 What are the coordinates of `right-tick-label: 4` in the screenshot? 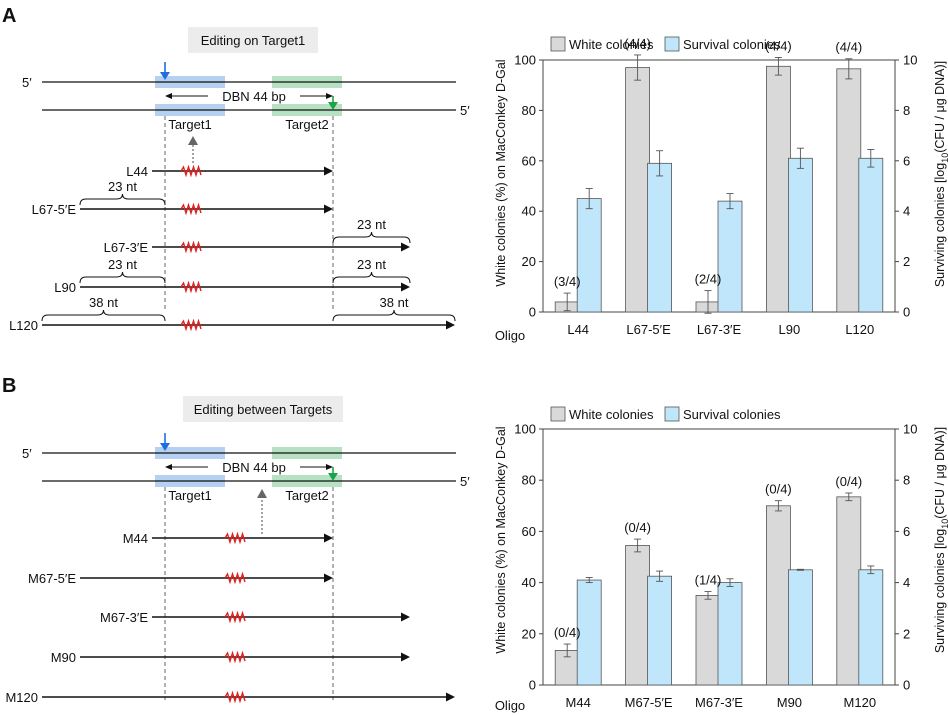 It's located at (906, 582).